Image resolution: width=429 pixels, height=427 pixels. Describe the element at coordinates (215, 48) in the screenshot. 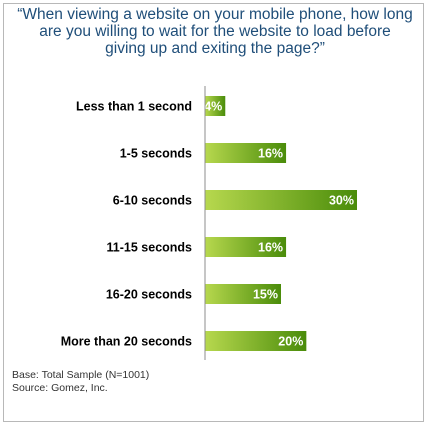

I see `chart-title-line-3: giving up and exiting the page?”` at that location.